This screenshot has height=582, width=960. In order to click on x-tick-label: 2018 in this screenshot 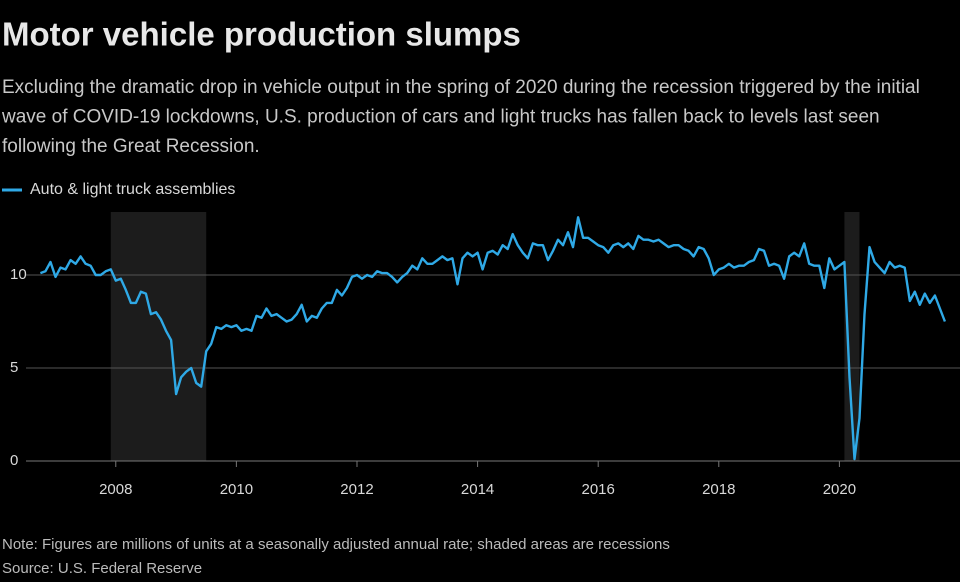, I will do `click(718, 489)`.